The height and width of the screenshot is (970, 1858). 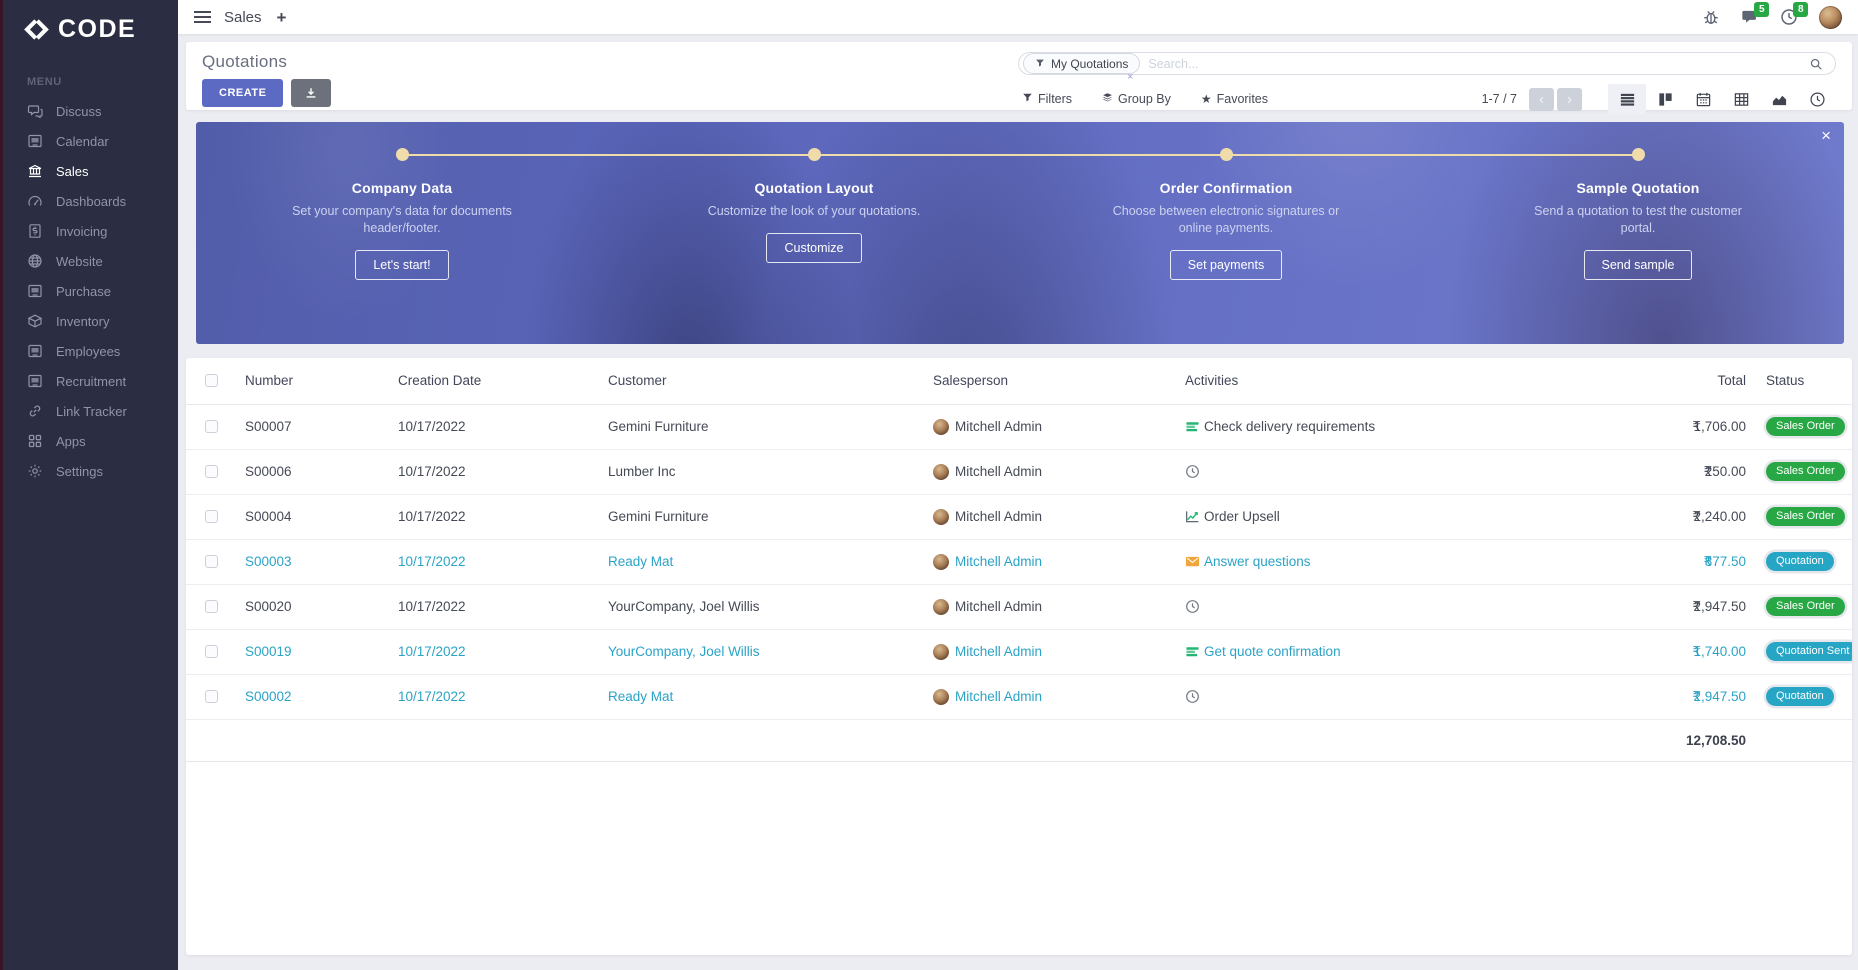 What do you see at coordinates (202, 17) in the screenshot?
I see `menu-toggle-icon` at bounding box center [202, 17].